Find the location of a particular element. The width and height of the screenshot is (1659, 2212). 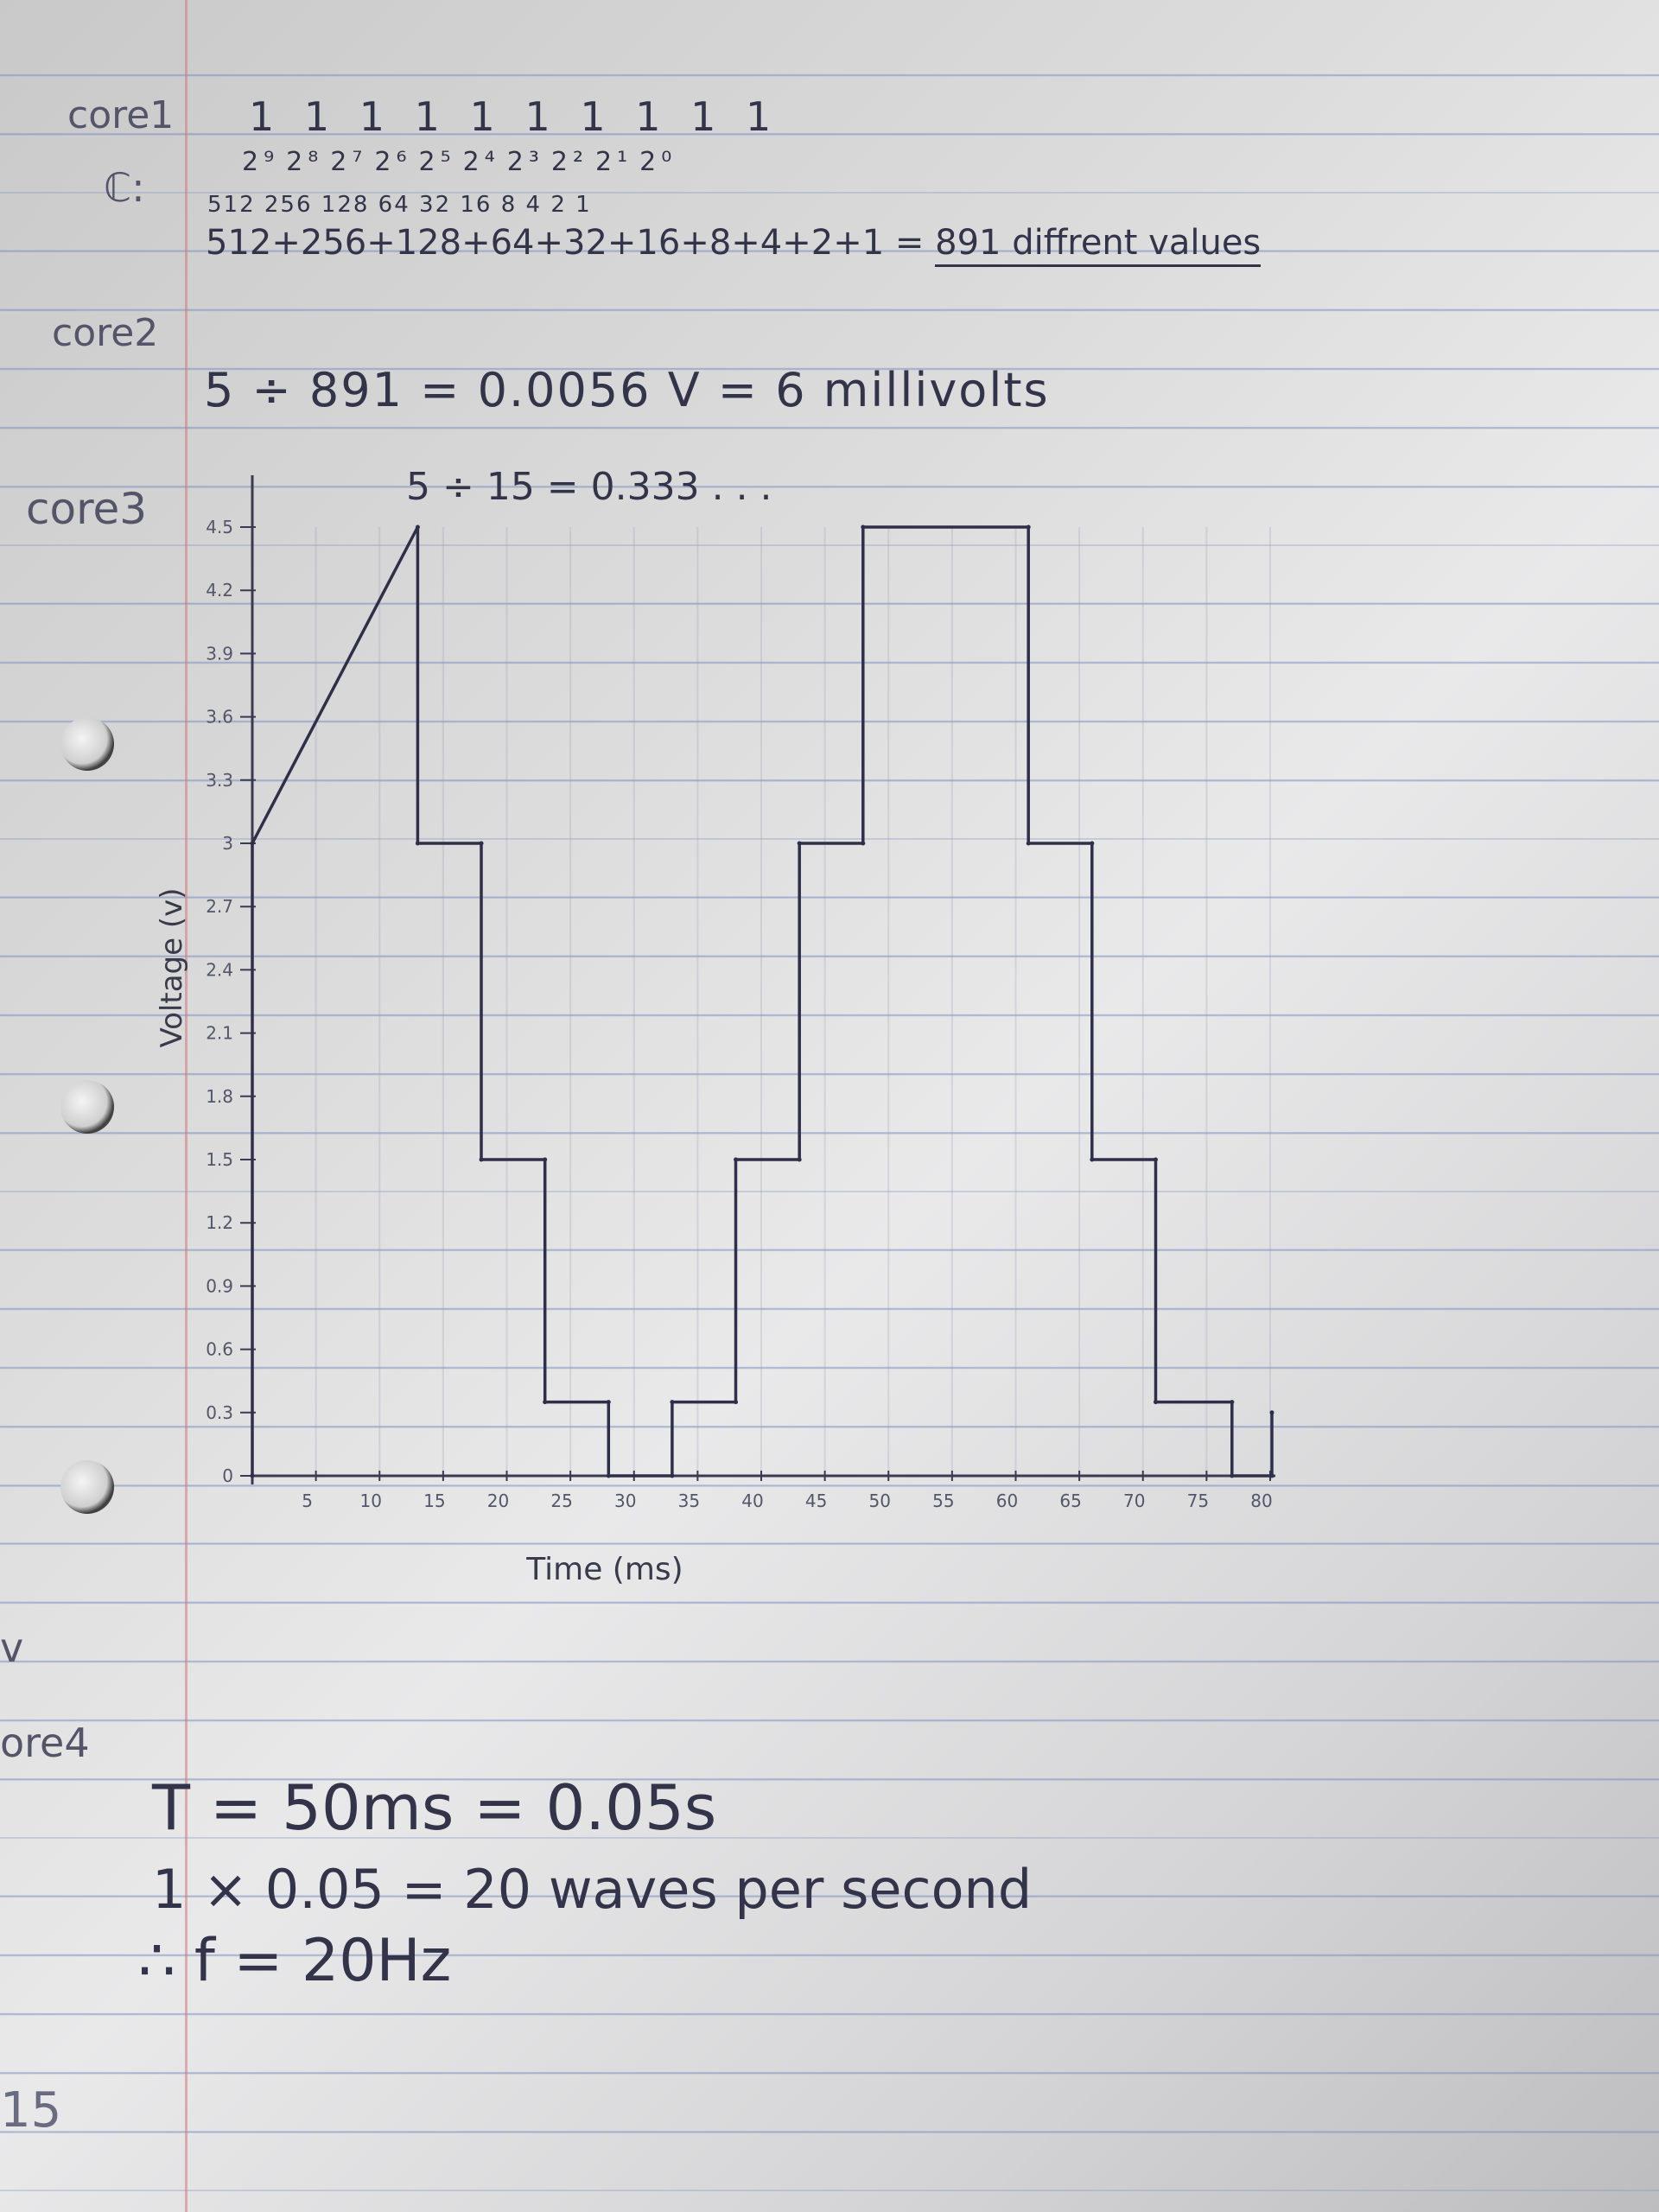

x-tick-label: 60 is located at coordinates (1007, 1501).